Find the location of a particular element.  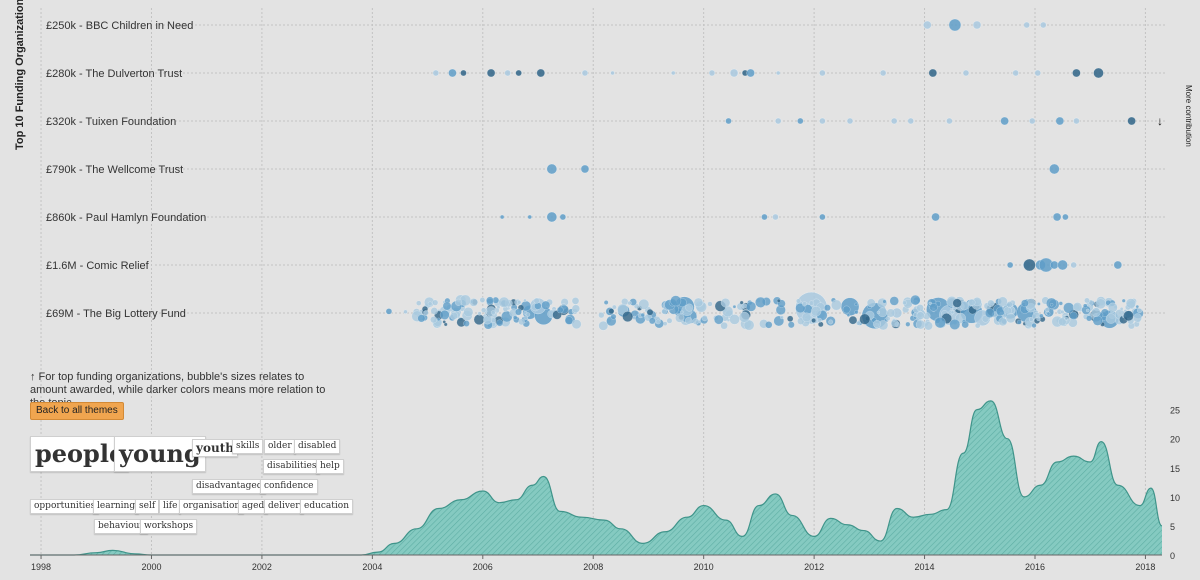

tag-help: help is located at coordinates (330, 466).